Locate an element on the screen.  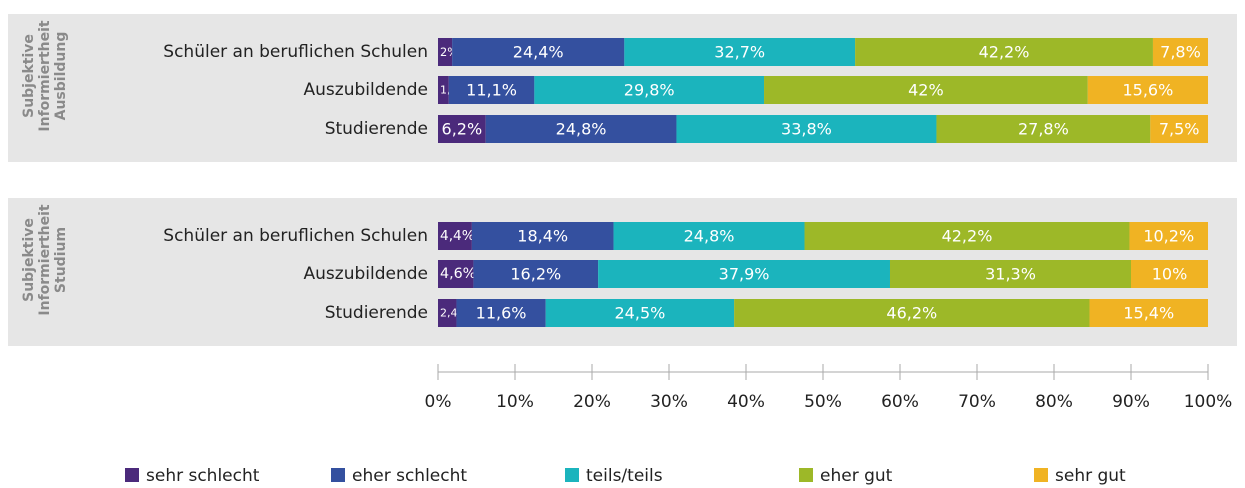
value-label: 4,6% is located at coordinates (458, 274).